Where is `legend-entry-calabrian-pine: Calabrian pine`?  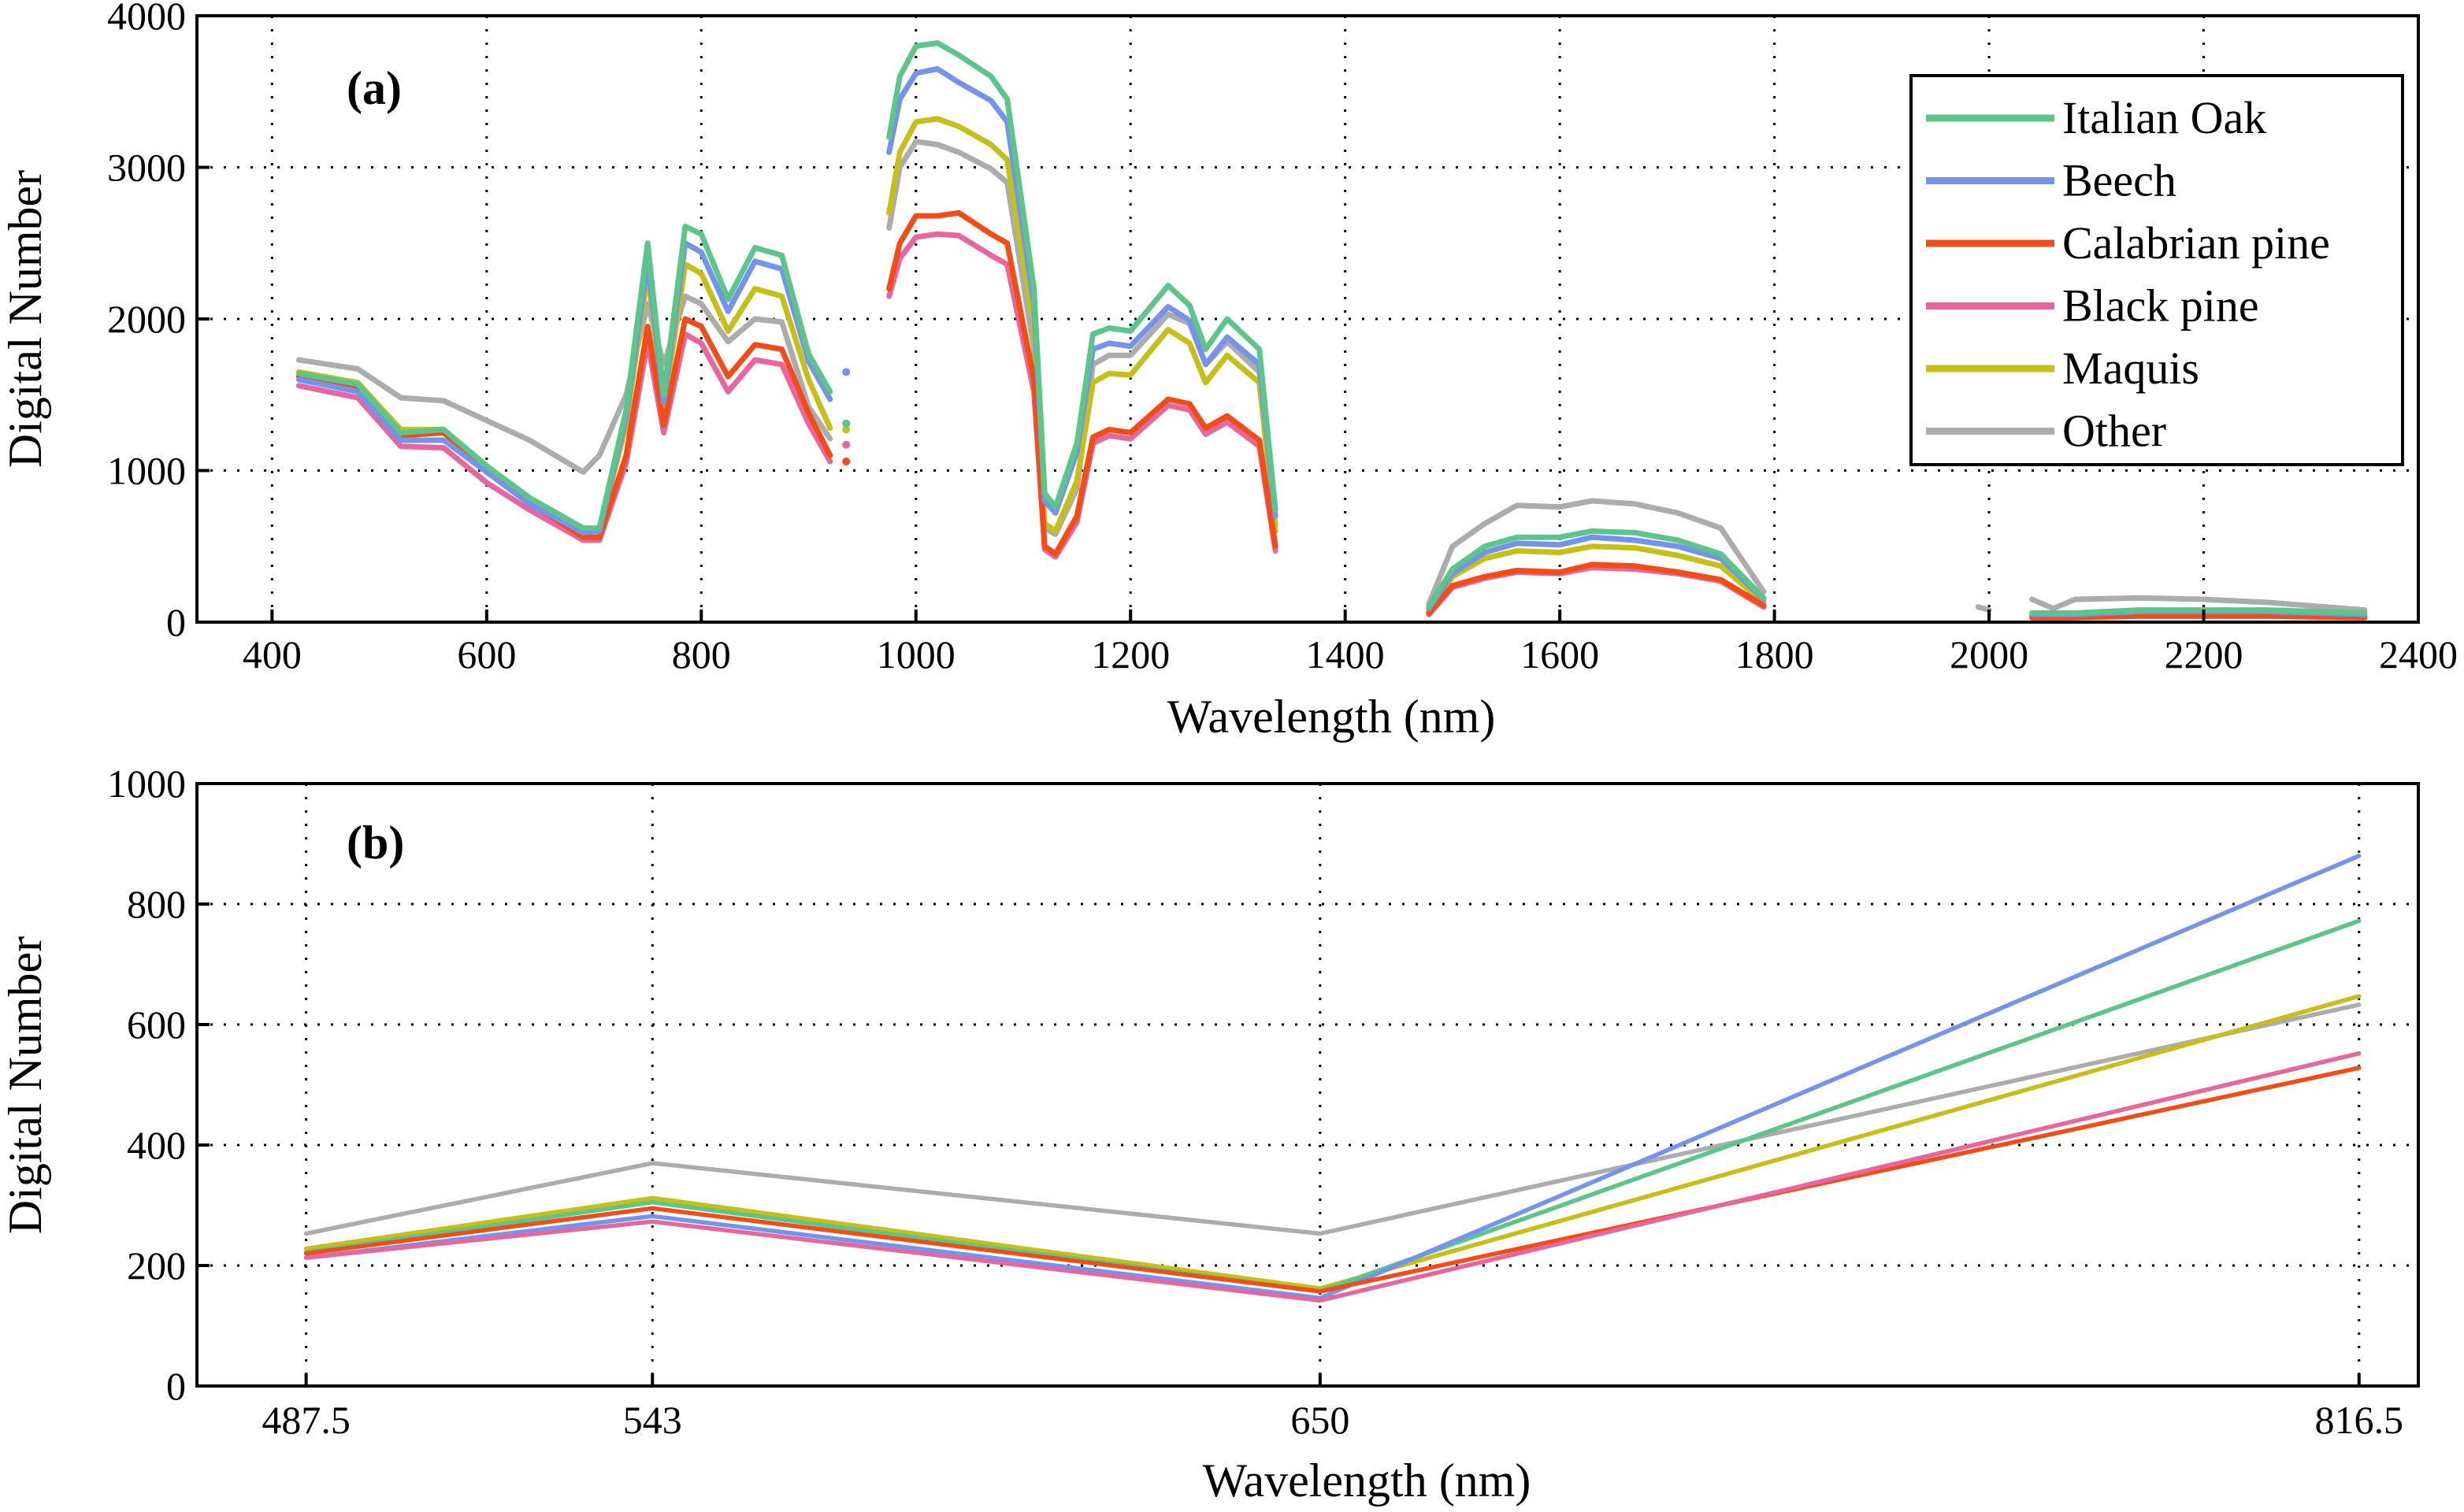 legend-entry-calabrian-pine: Calabrian pine is located at coordinates (2128, 243).